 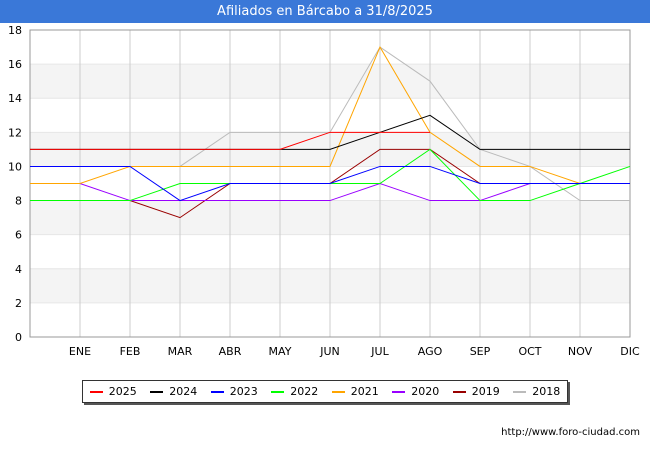 What do you see at coordinates (230, 140) in the screenshot?
I see `series-line-2025` at bounding box center [230, 140].